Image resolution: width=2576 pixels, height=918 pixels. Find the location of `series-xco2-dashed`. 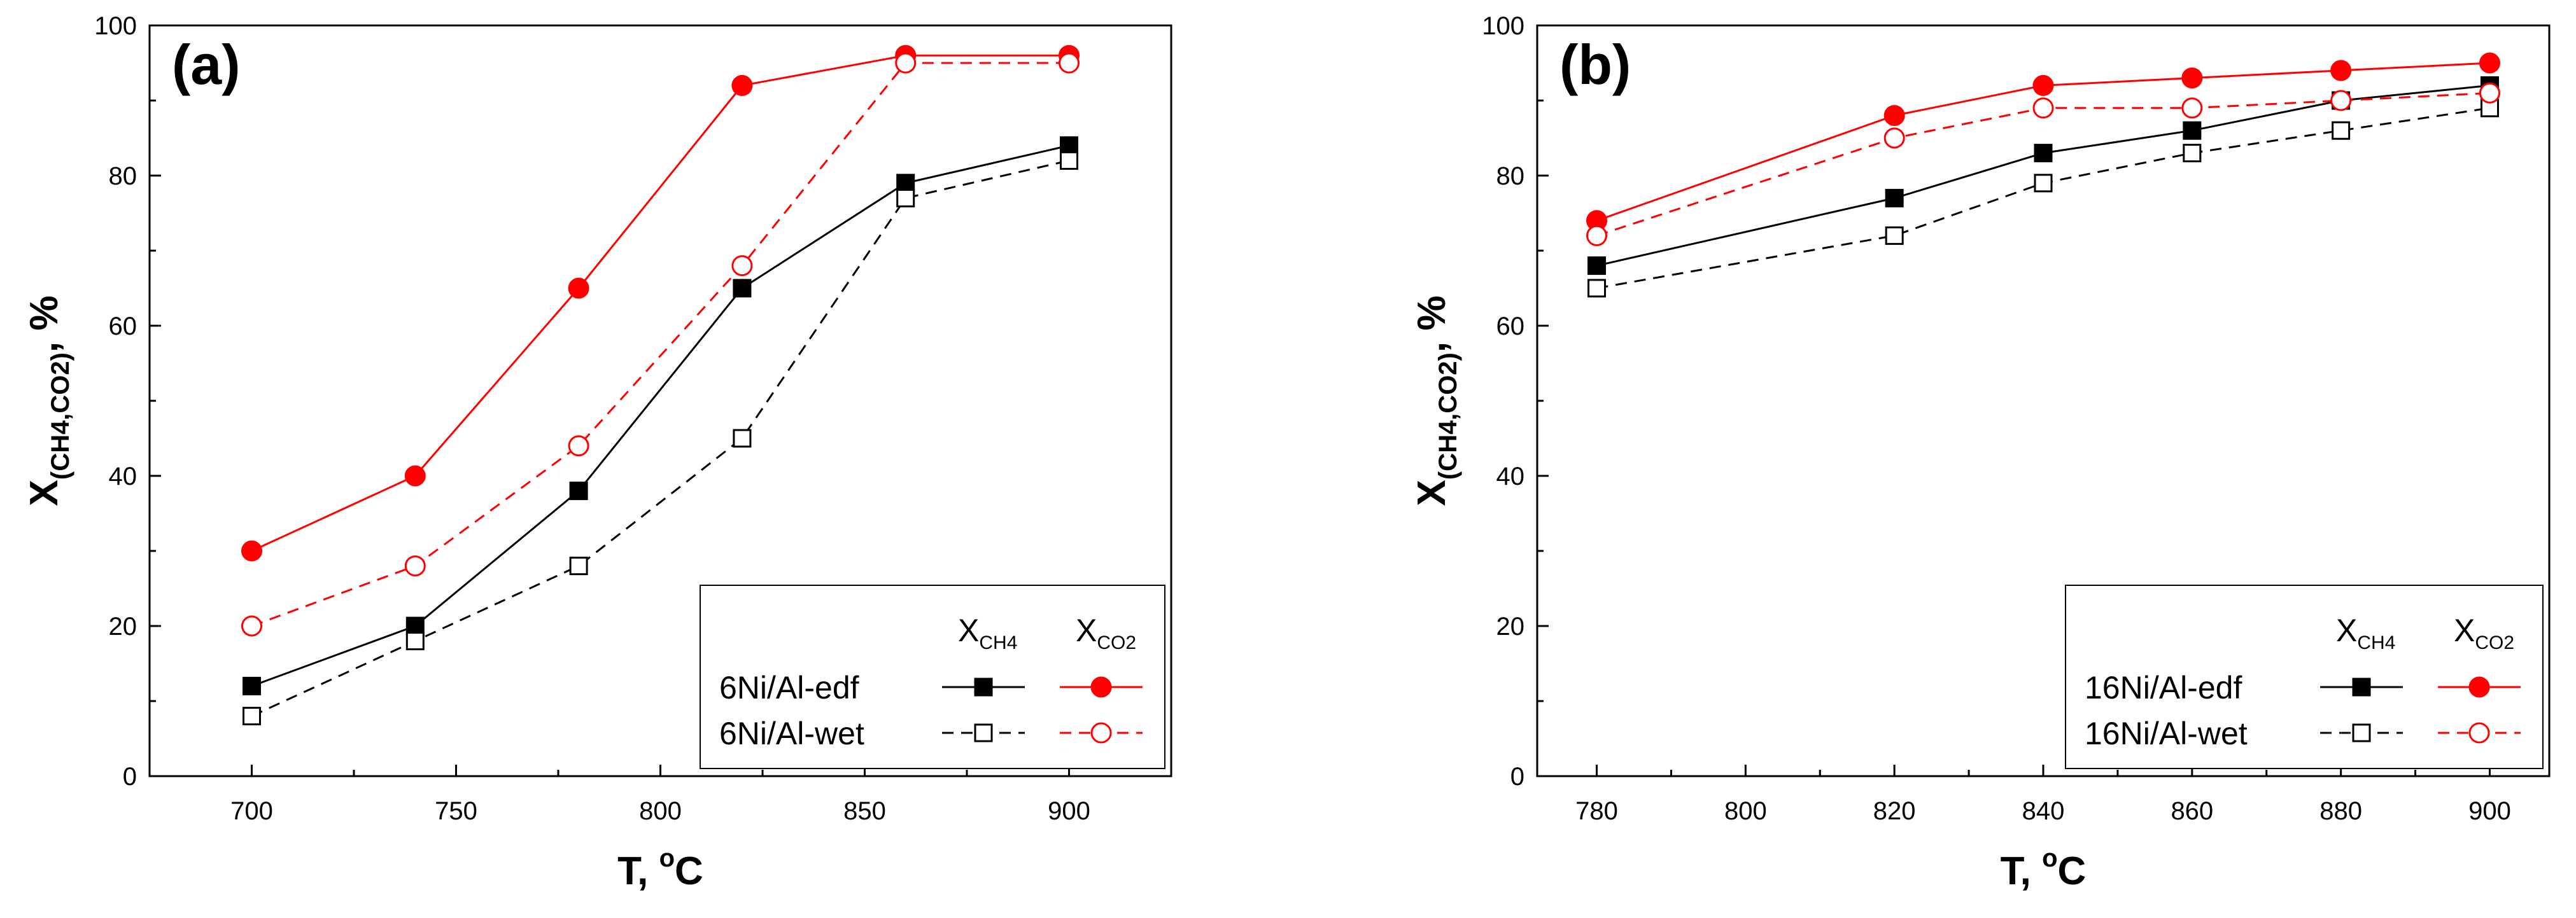

series-xco2-dashed is located at coordinates (2043, 164).